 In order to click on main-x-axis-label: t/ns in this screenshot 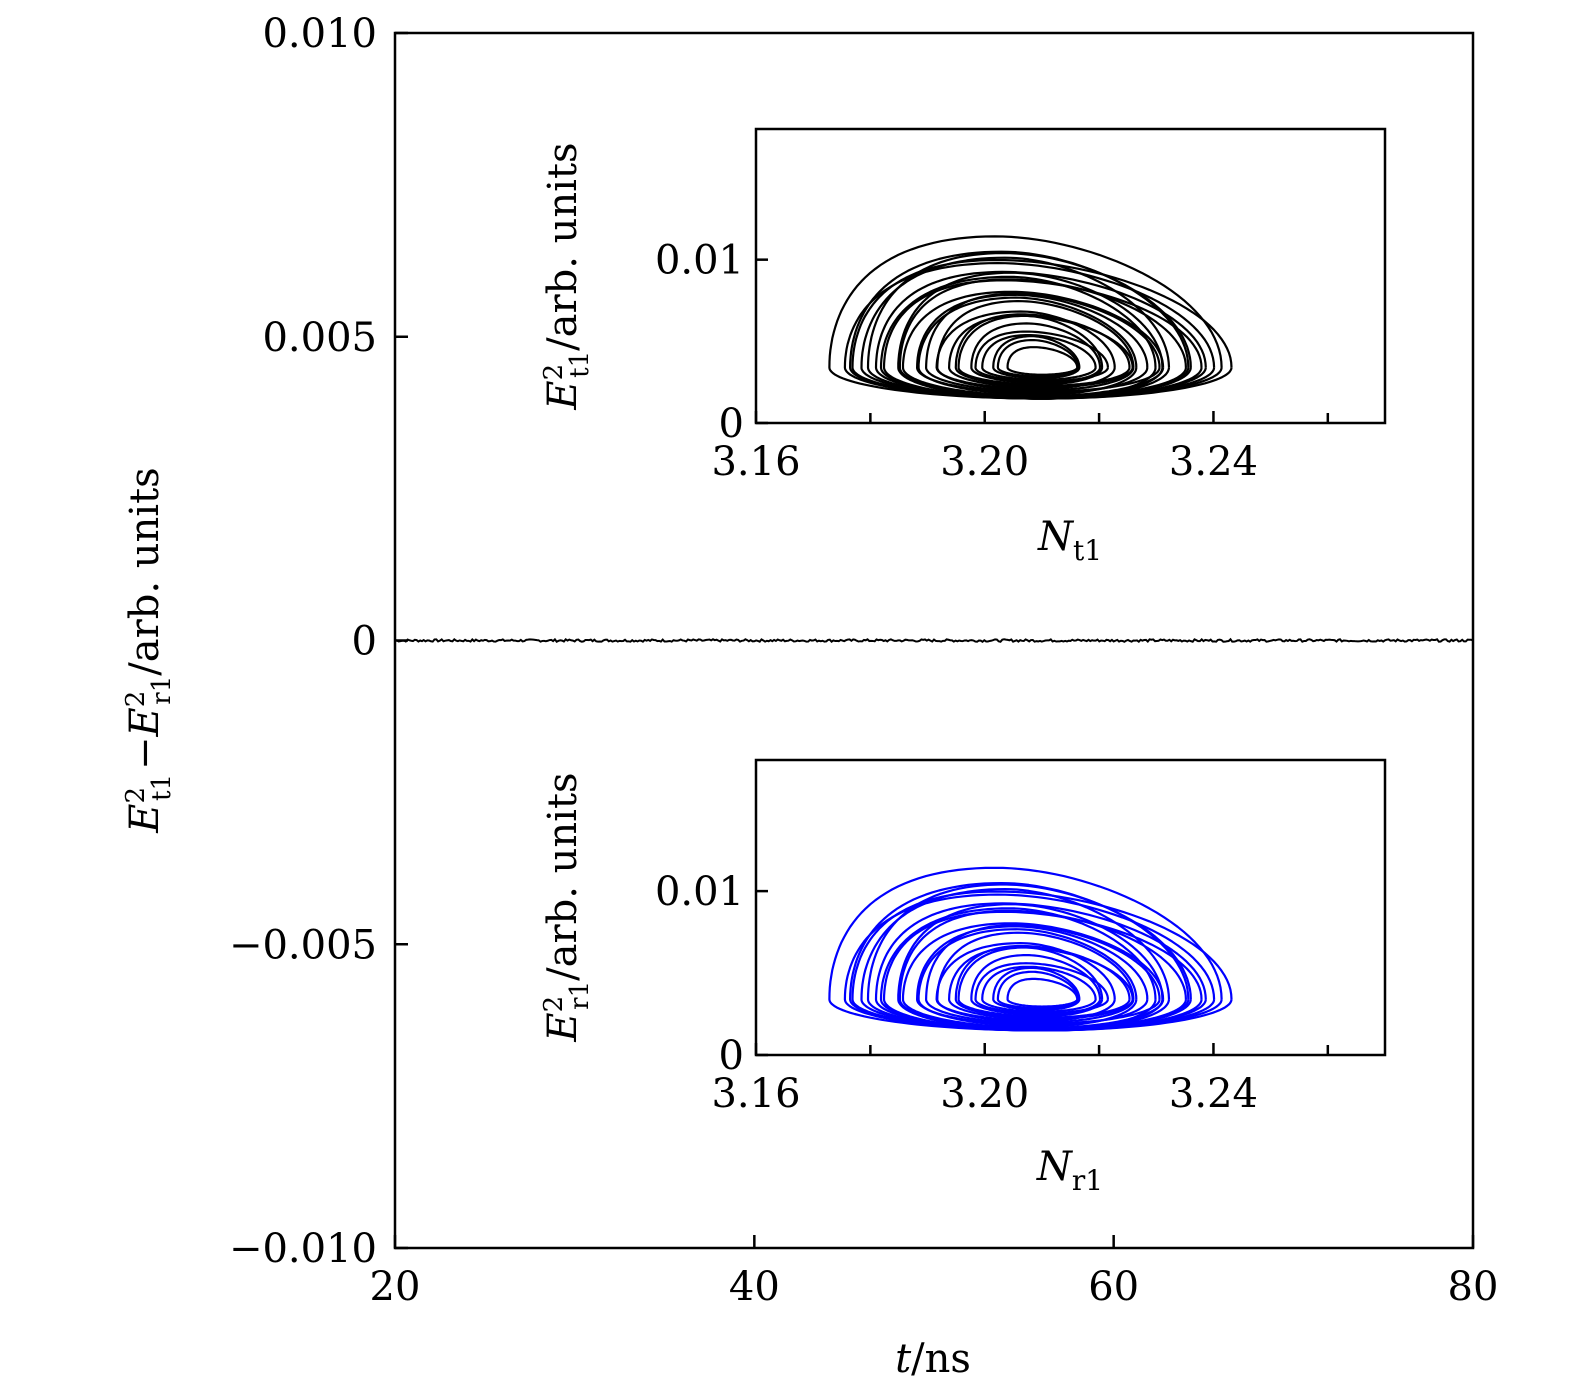, I will do `click(933, 1359)`.